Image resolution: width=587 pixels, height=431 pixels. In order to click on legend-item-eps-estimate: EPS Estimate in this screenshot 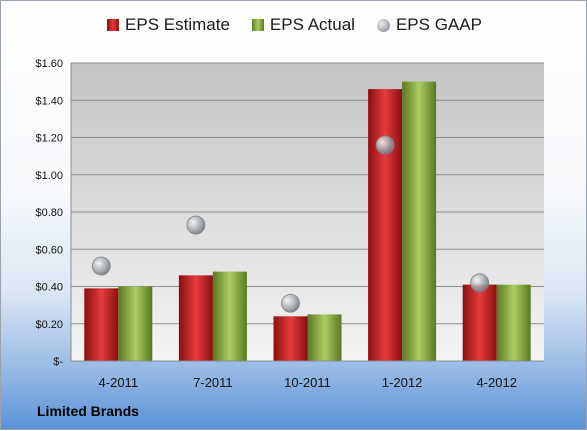, I will do `click(168, 25)`.